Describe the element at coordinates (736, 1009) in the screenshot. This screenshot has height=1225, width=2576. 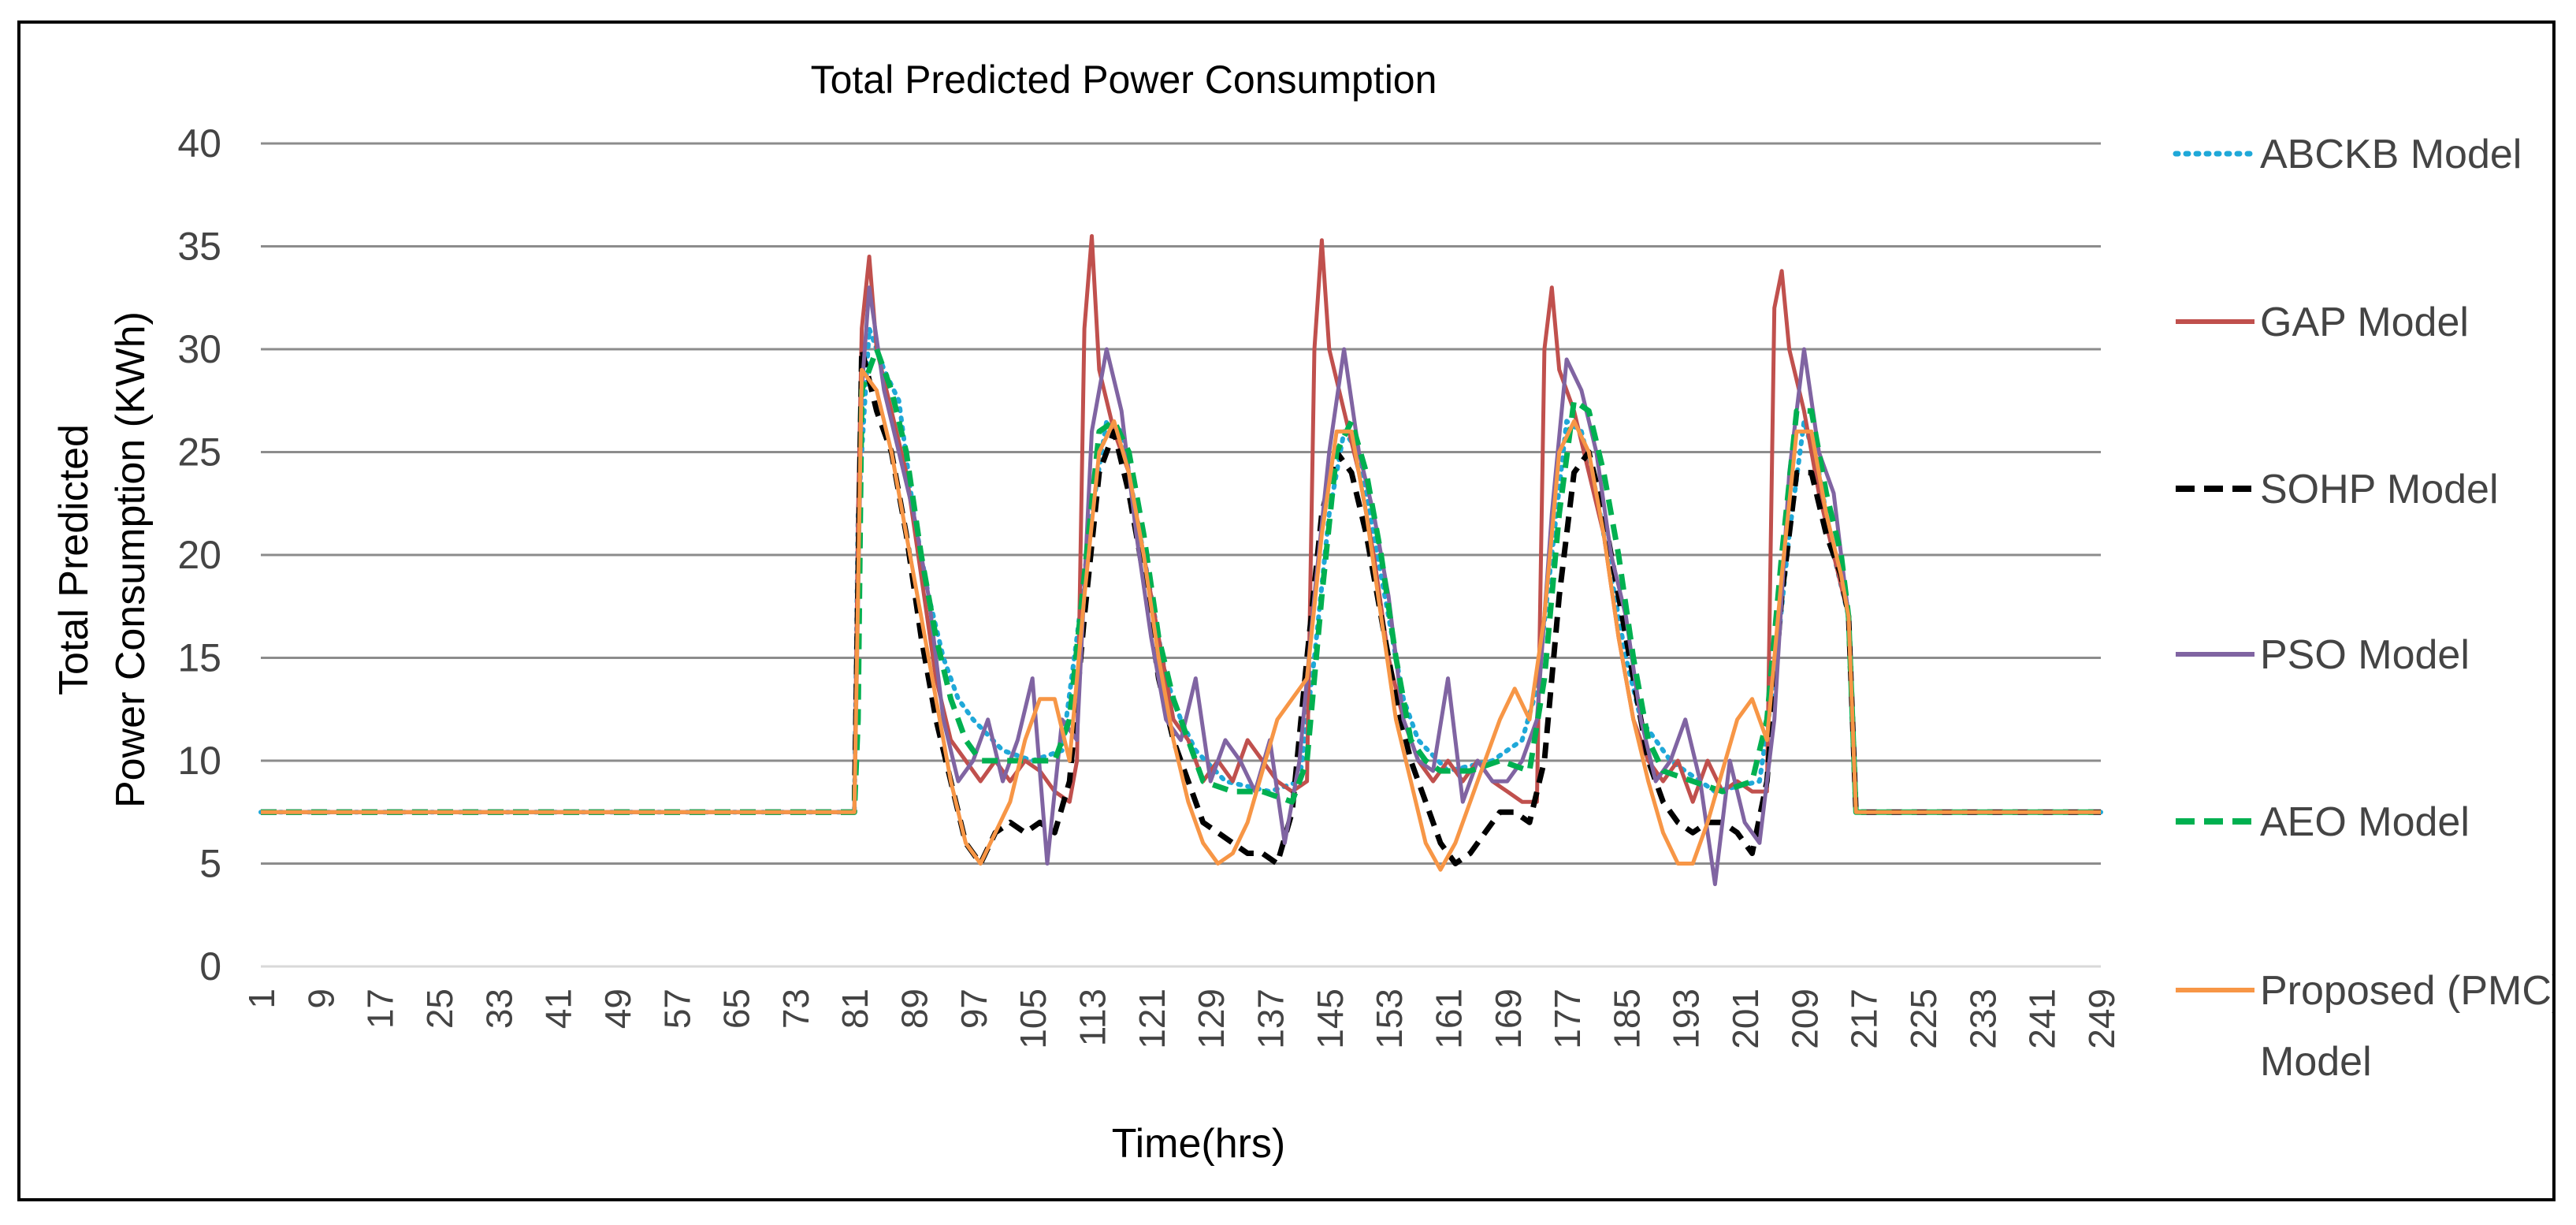
I see `x-tick-label: 65` at that location.